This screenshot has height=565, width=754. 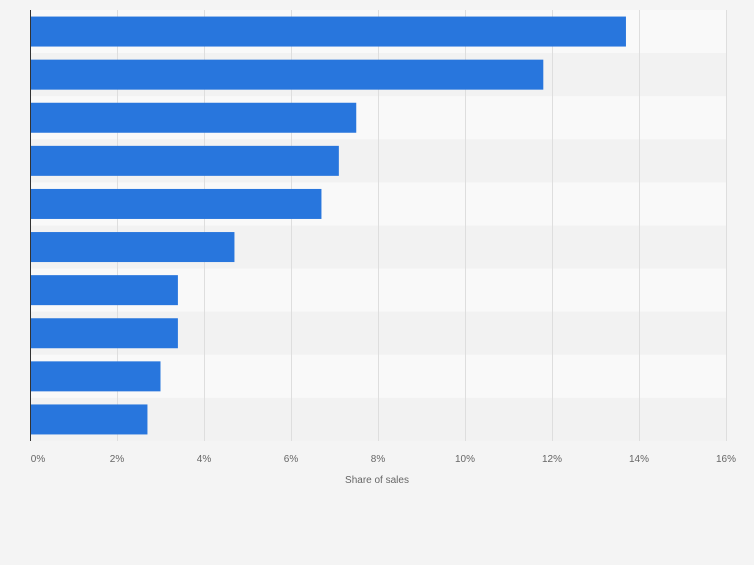 What do you see at coordinates (378, 459) in the screenshot?
I see `x-tick-label-8: 8%` at bounding box center [378, 459].